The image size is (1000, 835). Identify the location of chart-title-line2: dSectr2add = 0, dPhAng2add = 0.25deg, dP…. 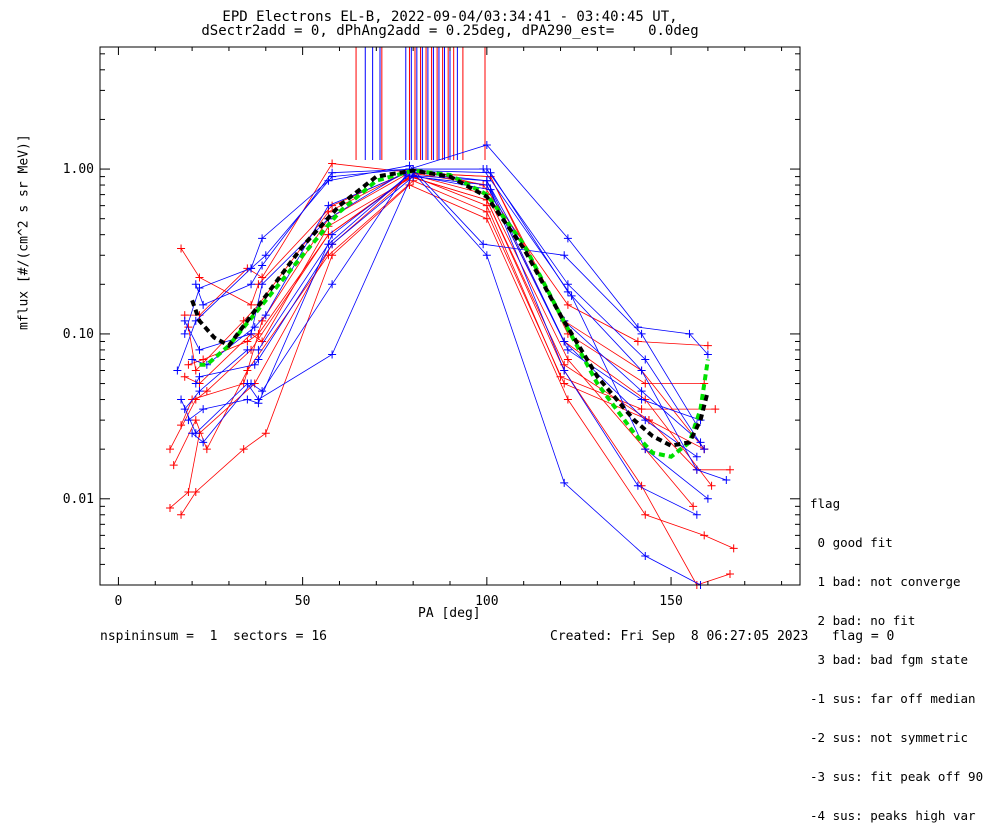
(450, 31).